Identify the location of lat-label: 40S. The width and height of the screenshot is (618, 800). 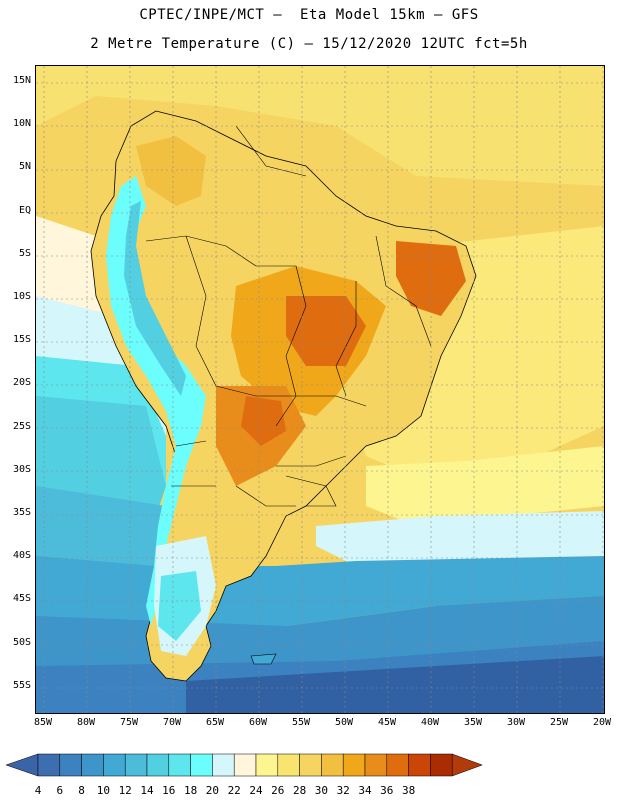
(21, 556).